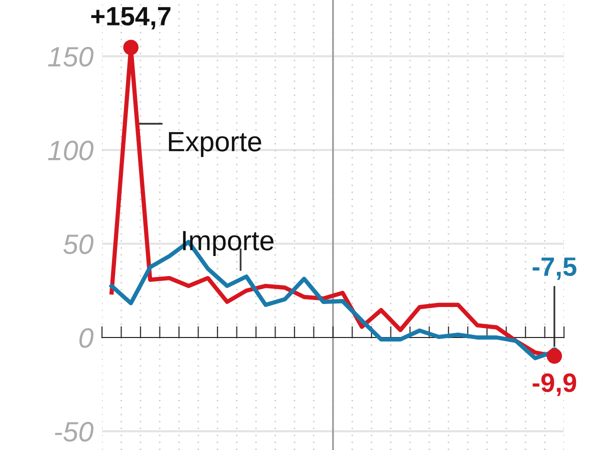  Describe the element at coordinates (71, 56) in the screenshot. I see `y-tick-label: 150` at that location.